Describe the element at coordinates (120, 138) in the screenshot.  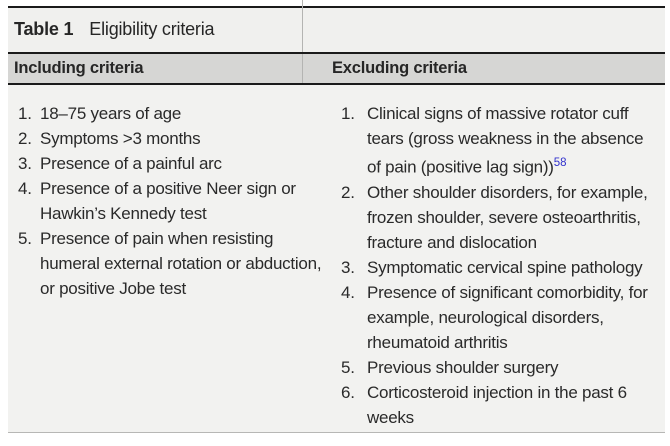
I see `item-text: Symptoms >3 months` at that location.